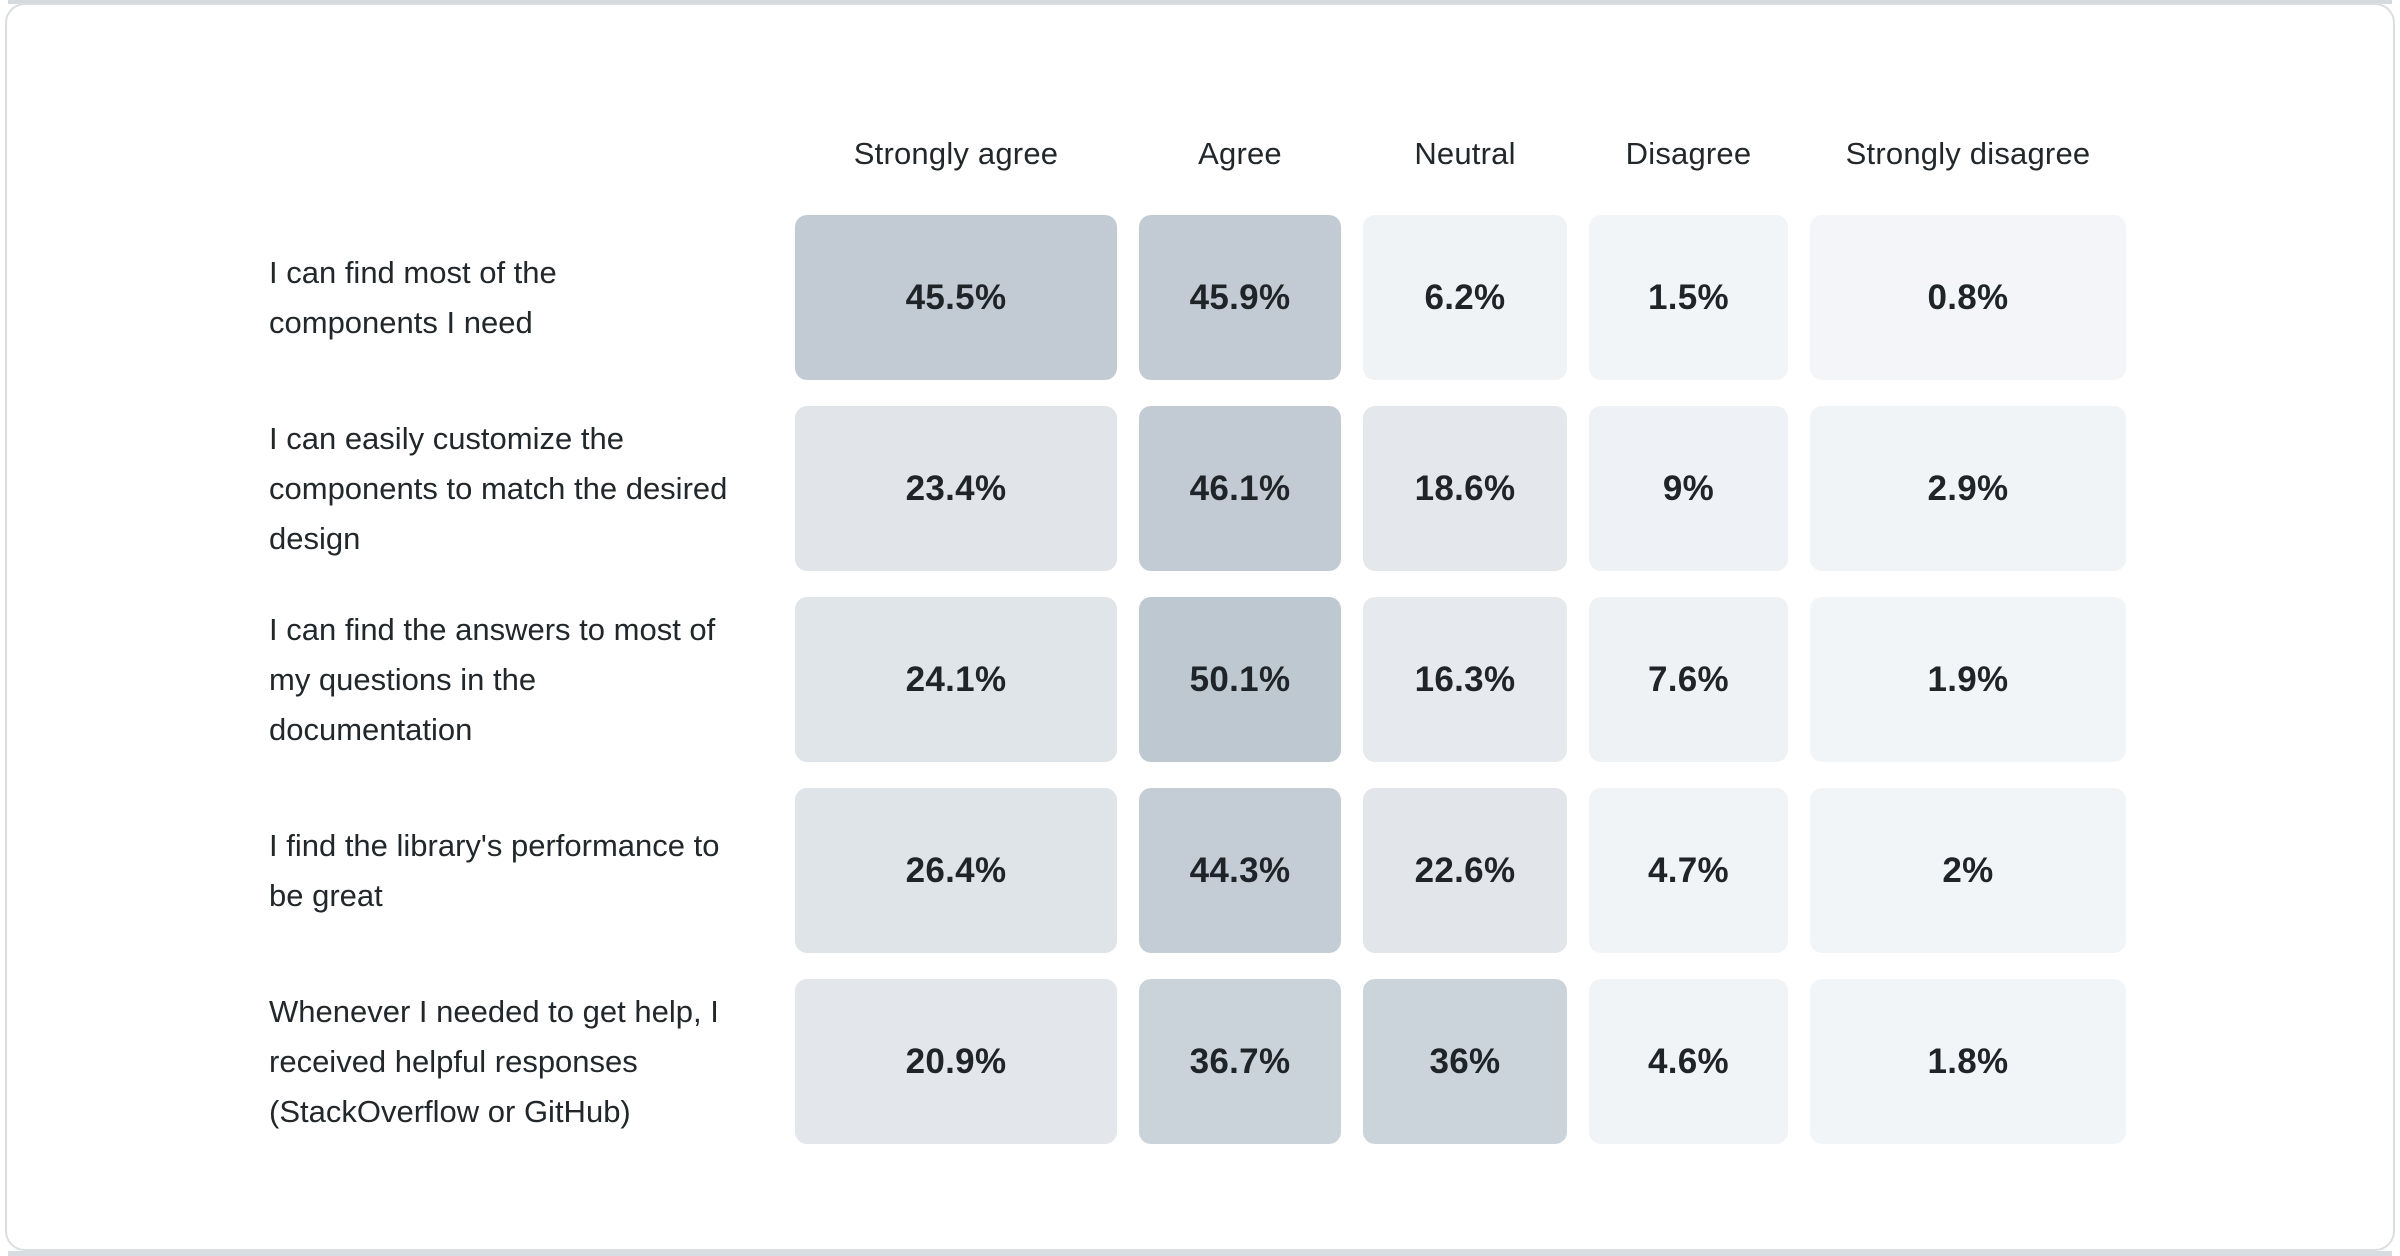  I want to click on heatmap-cell: 18.6%, so click(1465, 488).